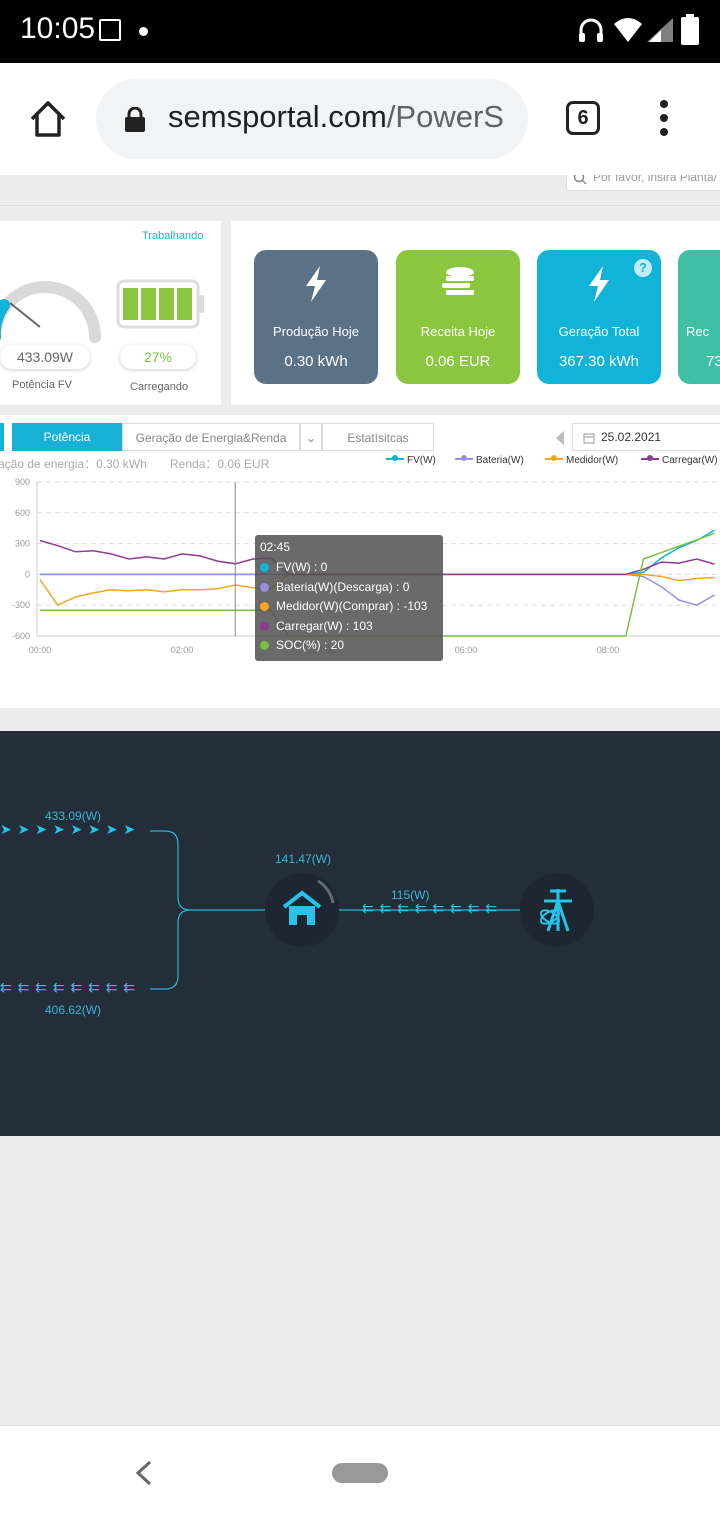  Describe the element at coordinates (343, 586) in the screenshot. I see `tooltip-value: Bateria(W)(Descarga) : 0` at that location.